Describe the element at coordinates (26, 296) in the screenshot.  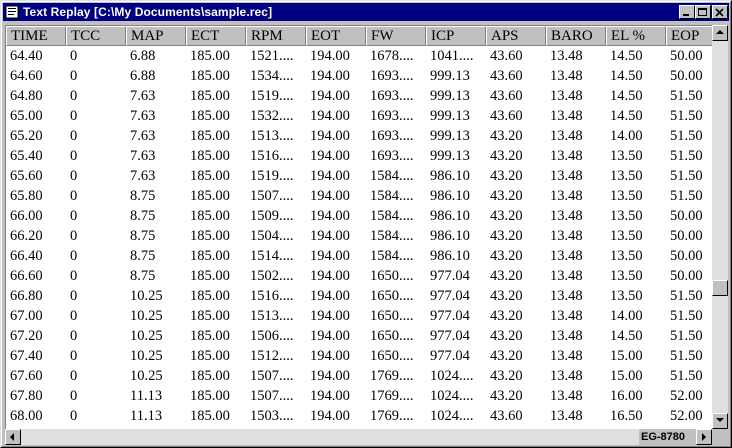
I see `table-cell: 66.80` at that location.